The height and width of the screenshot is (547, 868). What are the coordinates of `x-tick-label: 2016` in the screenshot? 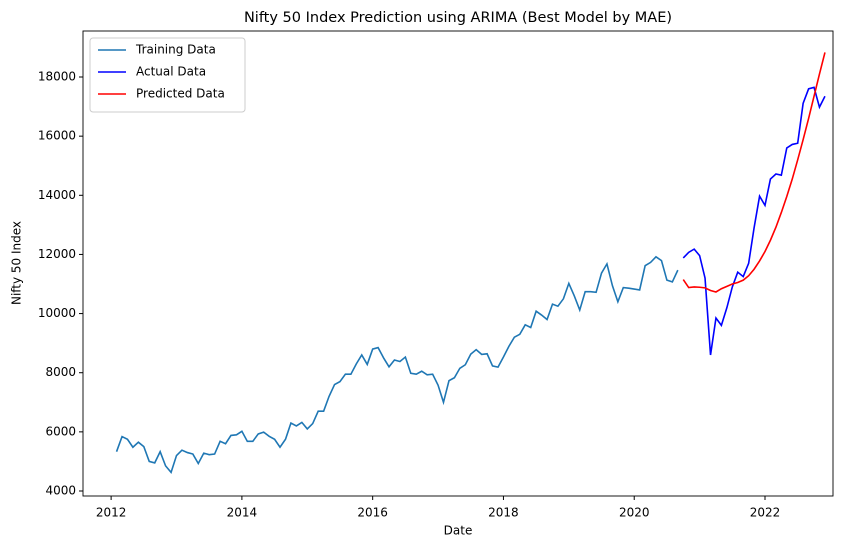 It's located at (372, 513).